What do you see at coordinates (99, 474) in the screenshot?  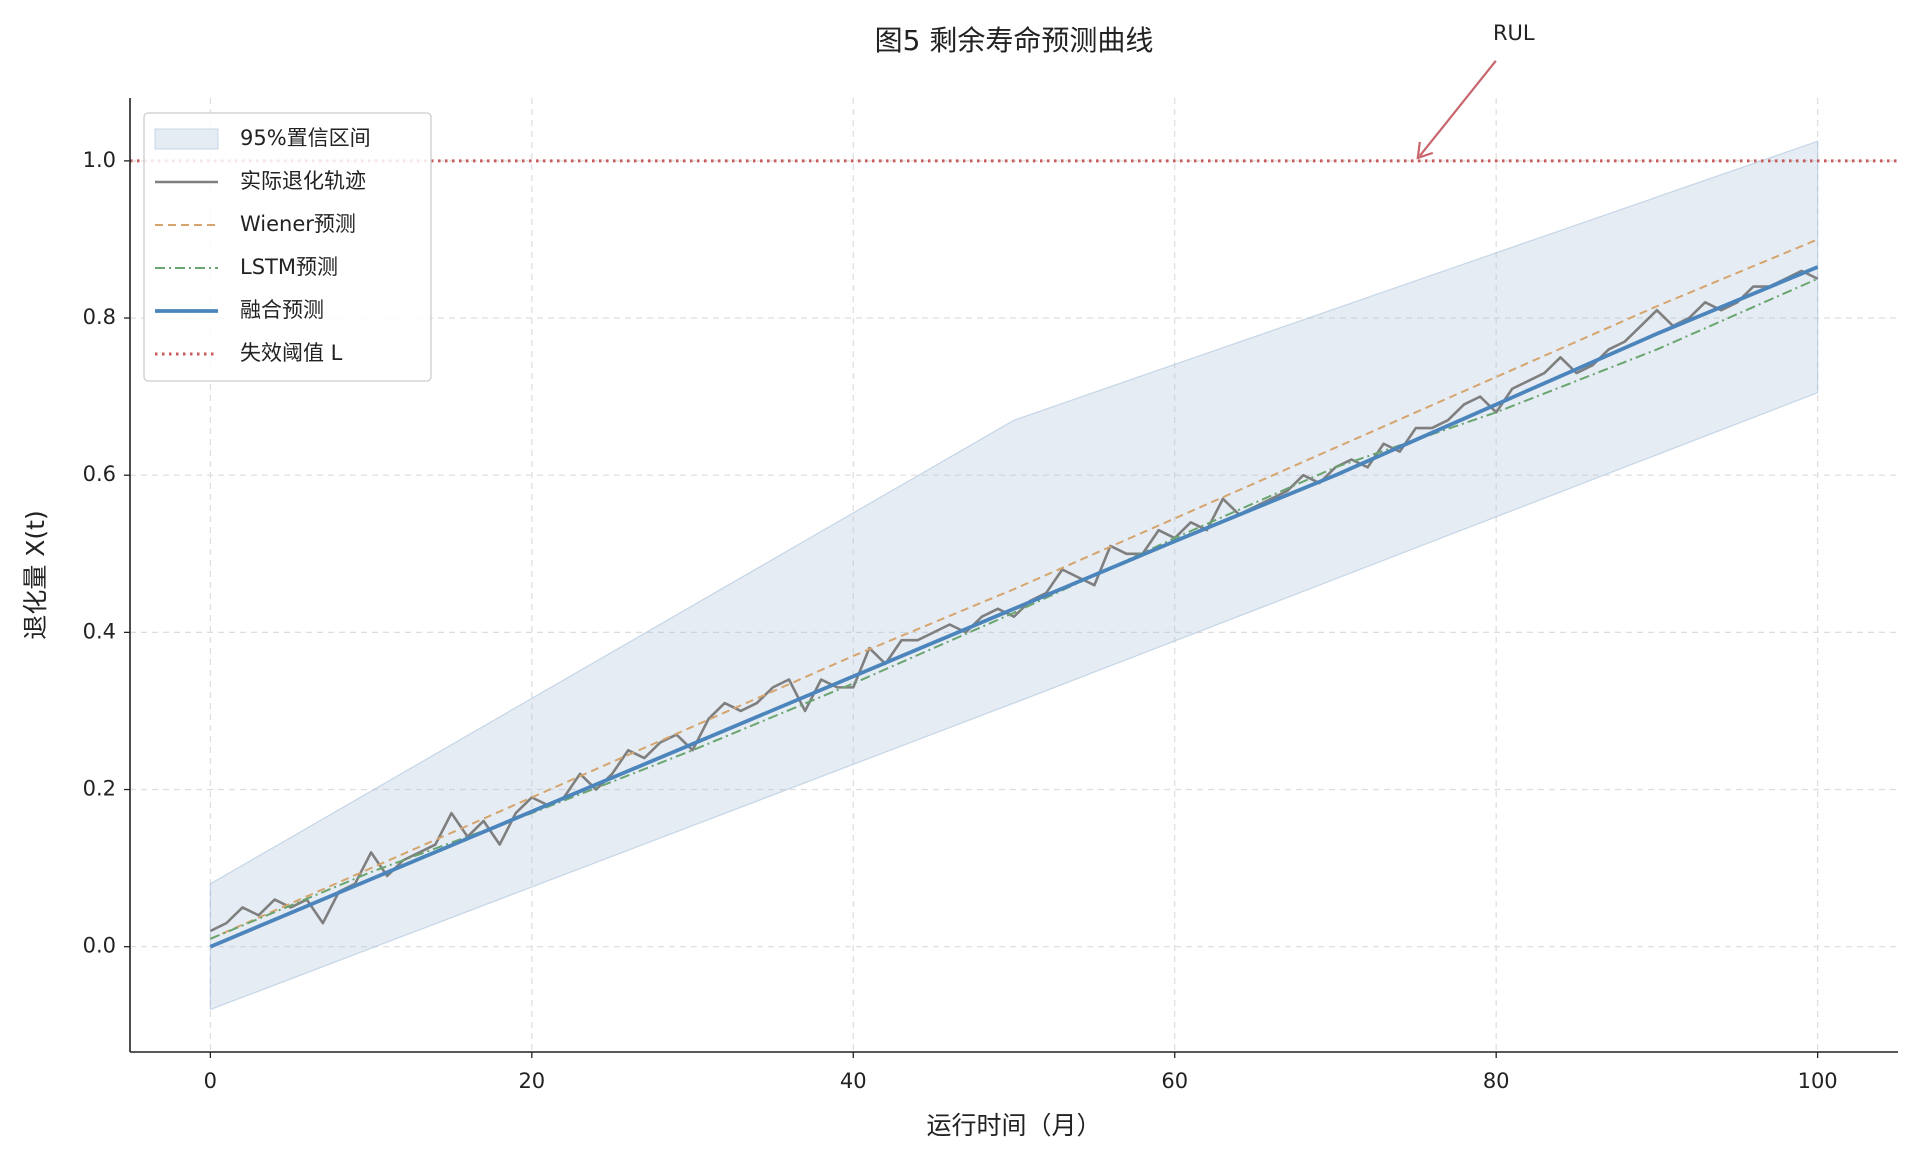 I see `y-tick-label: 0.6` at bounding box center [99, 474].